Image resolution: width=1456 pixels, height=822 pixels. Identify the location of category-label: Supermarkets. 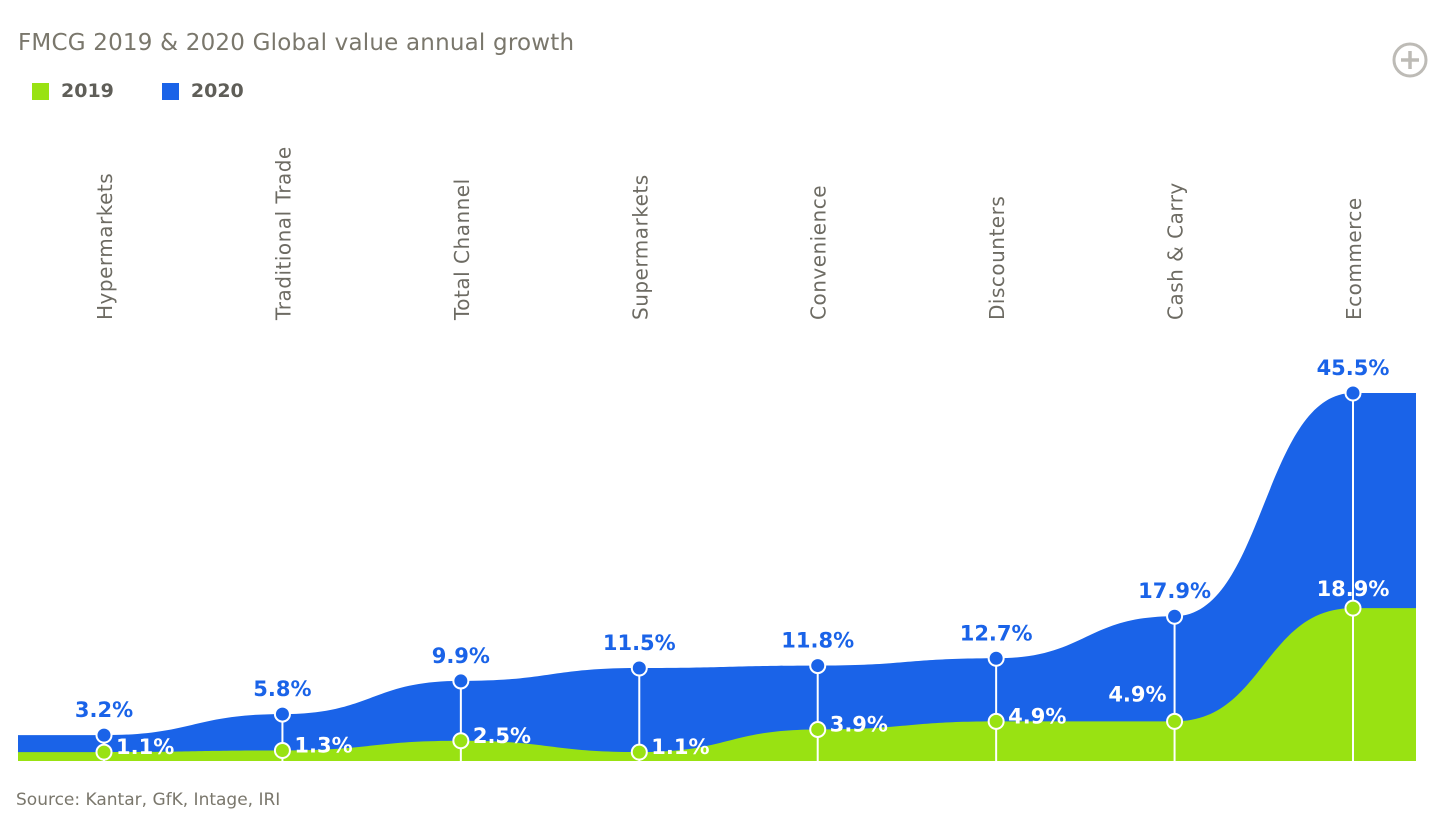
(640, 247).